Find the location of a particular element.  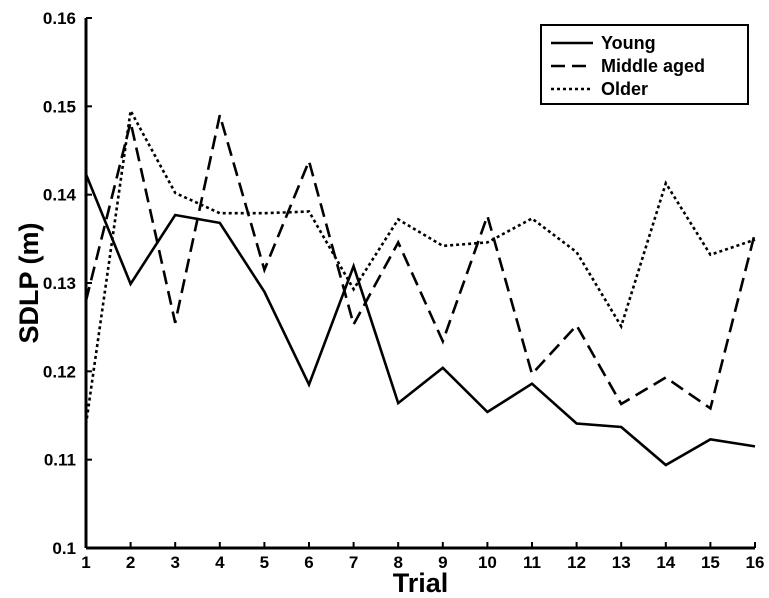

x-tick-label: 3 is located at coordinates (174, 562).